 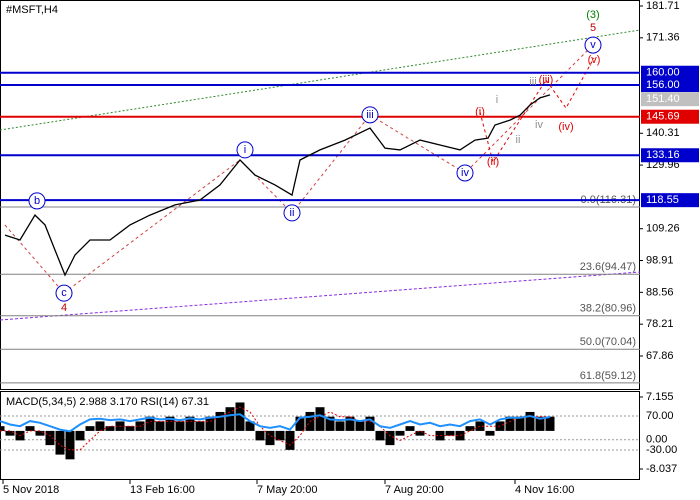 What do you see at coordinates (414, 490) in the screenshot?
I see `x-tick-label: 7 Aug 20:00` at bounding box center [414, 490].